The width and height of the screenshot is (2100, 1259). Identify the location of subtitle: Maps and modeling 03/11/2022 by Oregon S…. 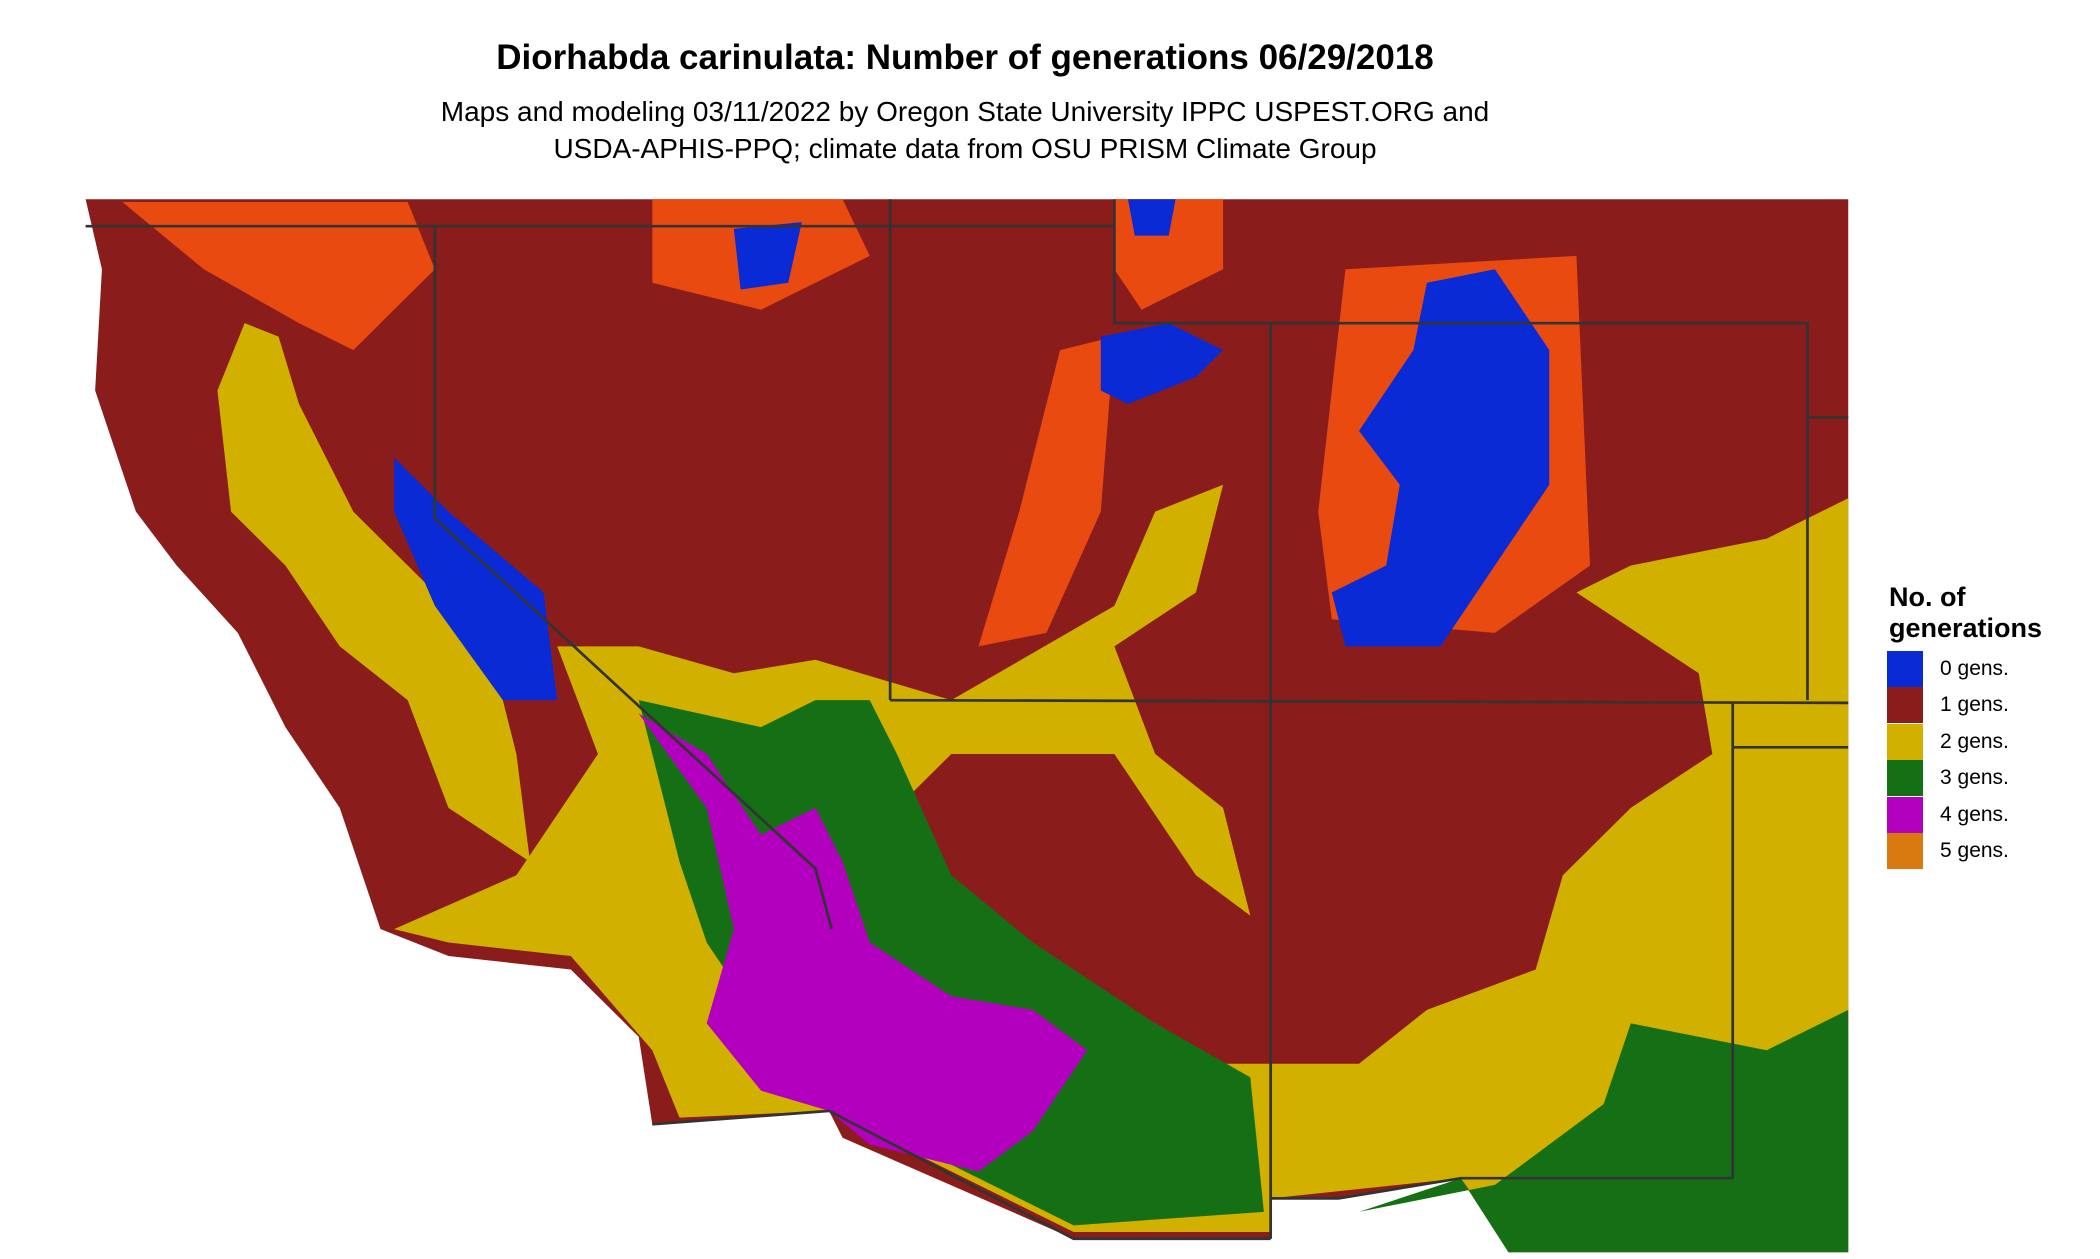
(965, 111).